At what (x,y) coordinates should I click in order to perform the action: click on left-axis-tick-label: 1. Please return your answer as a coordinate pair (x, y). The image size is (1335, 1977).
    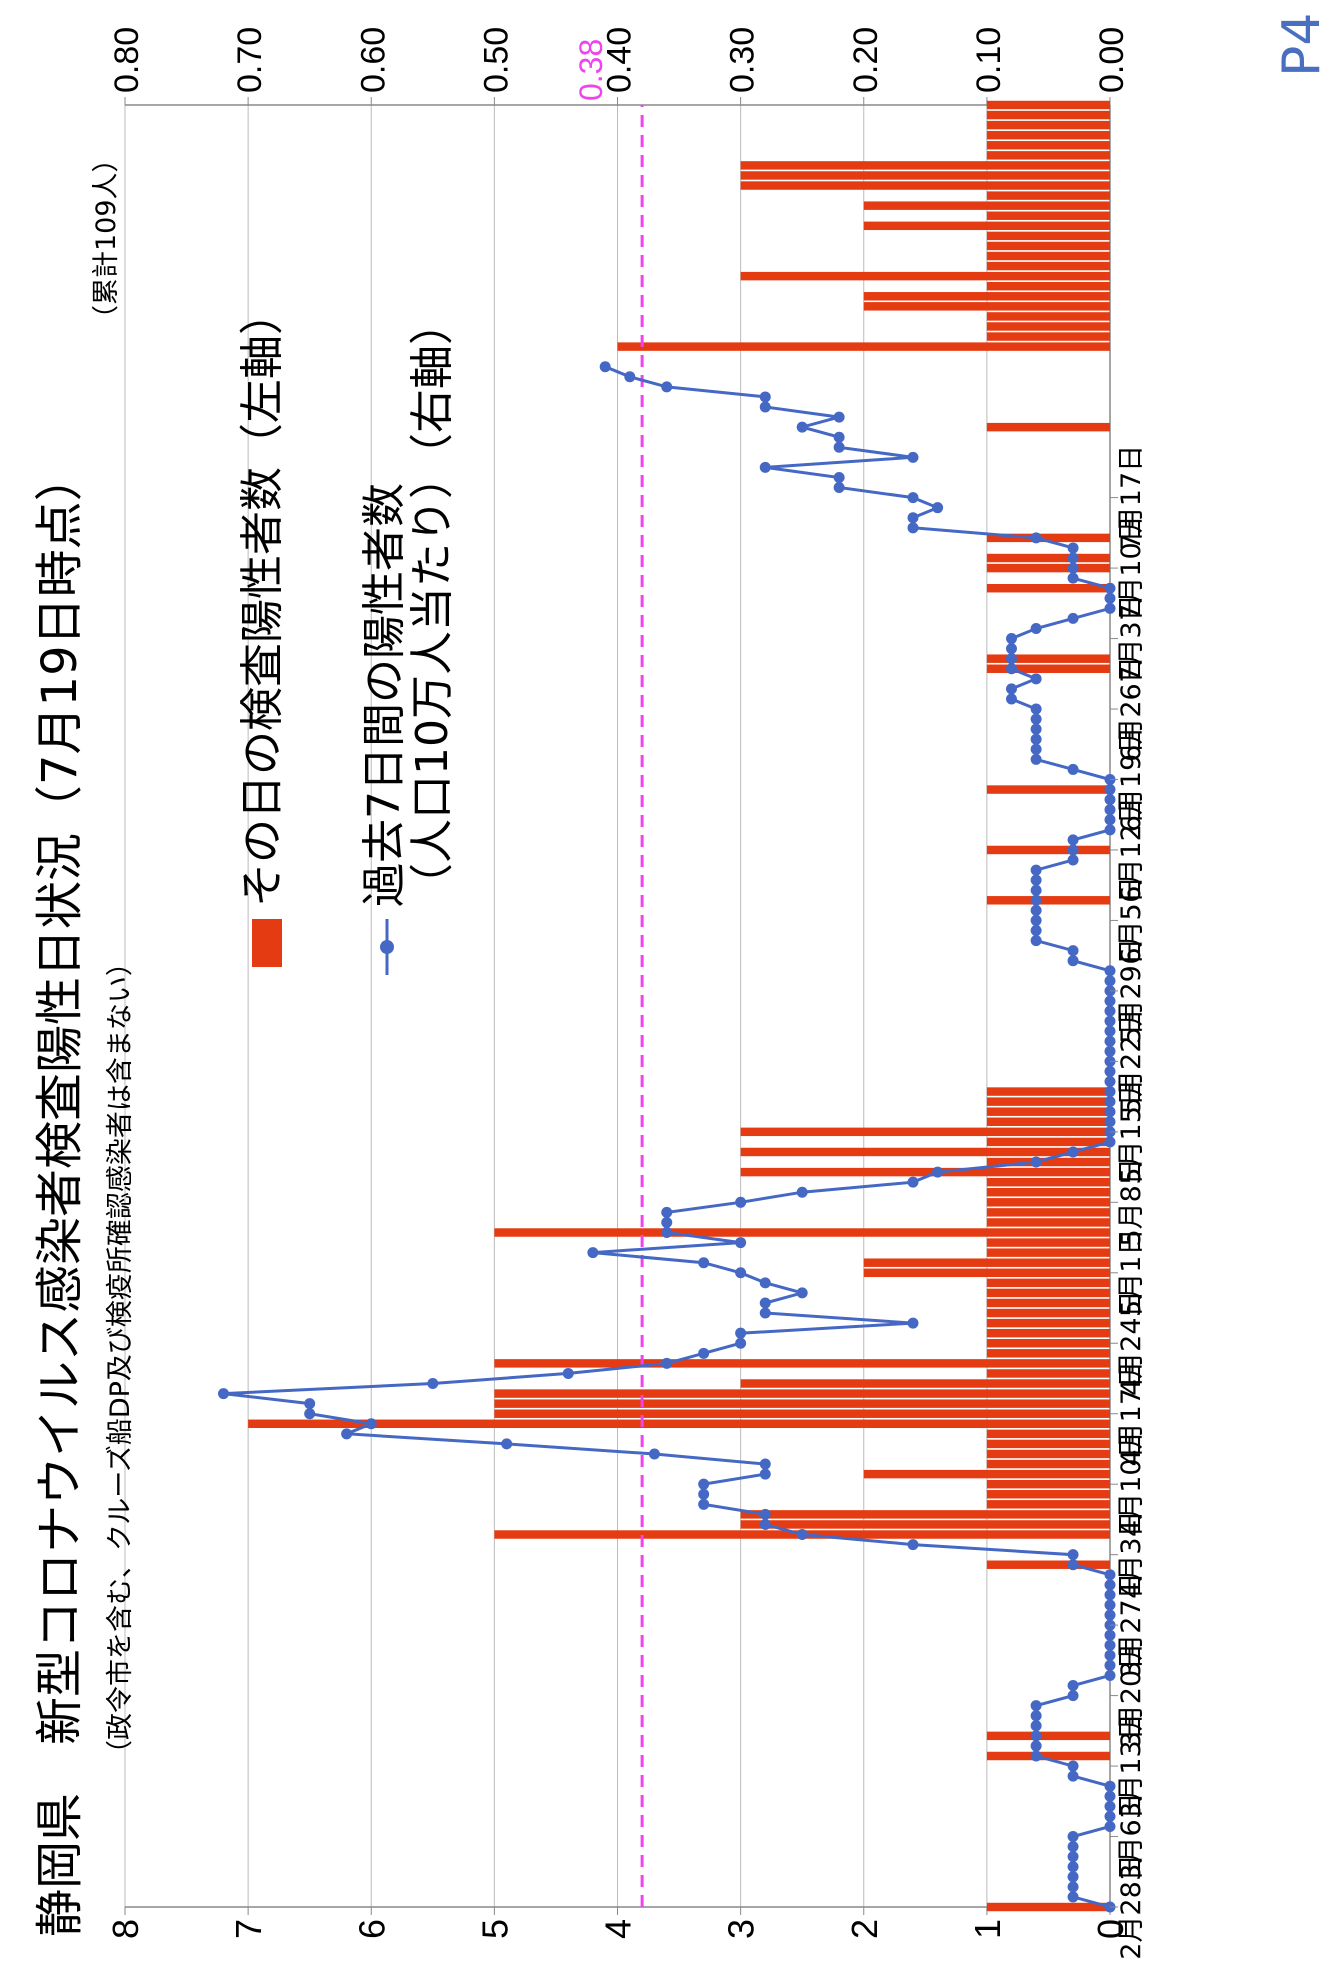
    Looking at the image, I should click on (987, 1929).